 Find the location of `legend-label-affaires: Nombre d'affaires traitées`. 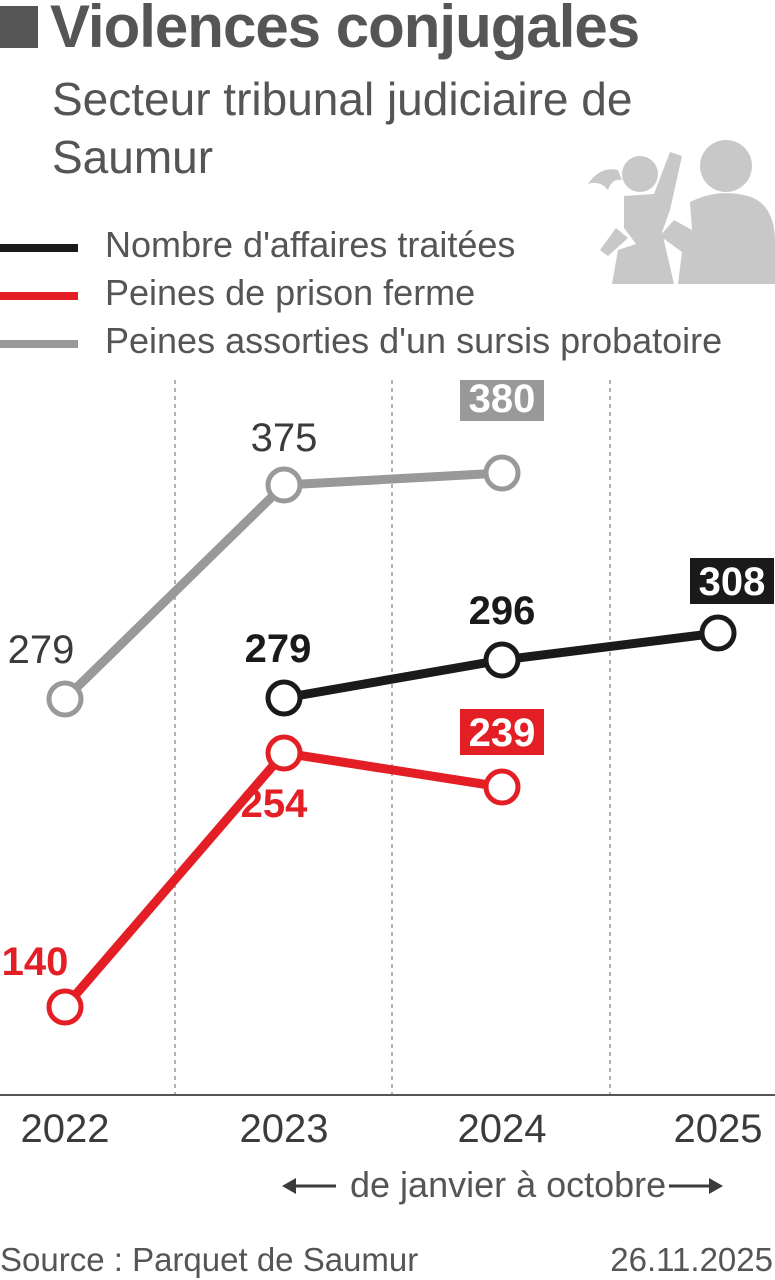

legend-label-affaires: Nombre d'affaires traitées is located at coordinates (310, 244).